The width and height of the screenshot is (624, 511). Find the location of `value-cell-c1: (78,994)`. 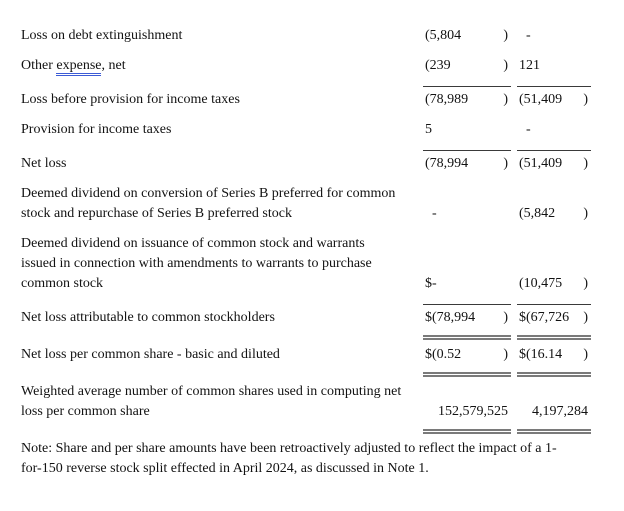

value-cell-c1: (78,994) is located at coordinates (467, 162).